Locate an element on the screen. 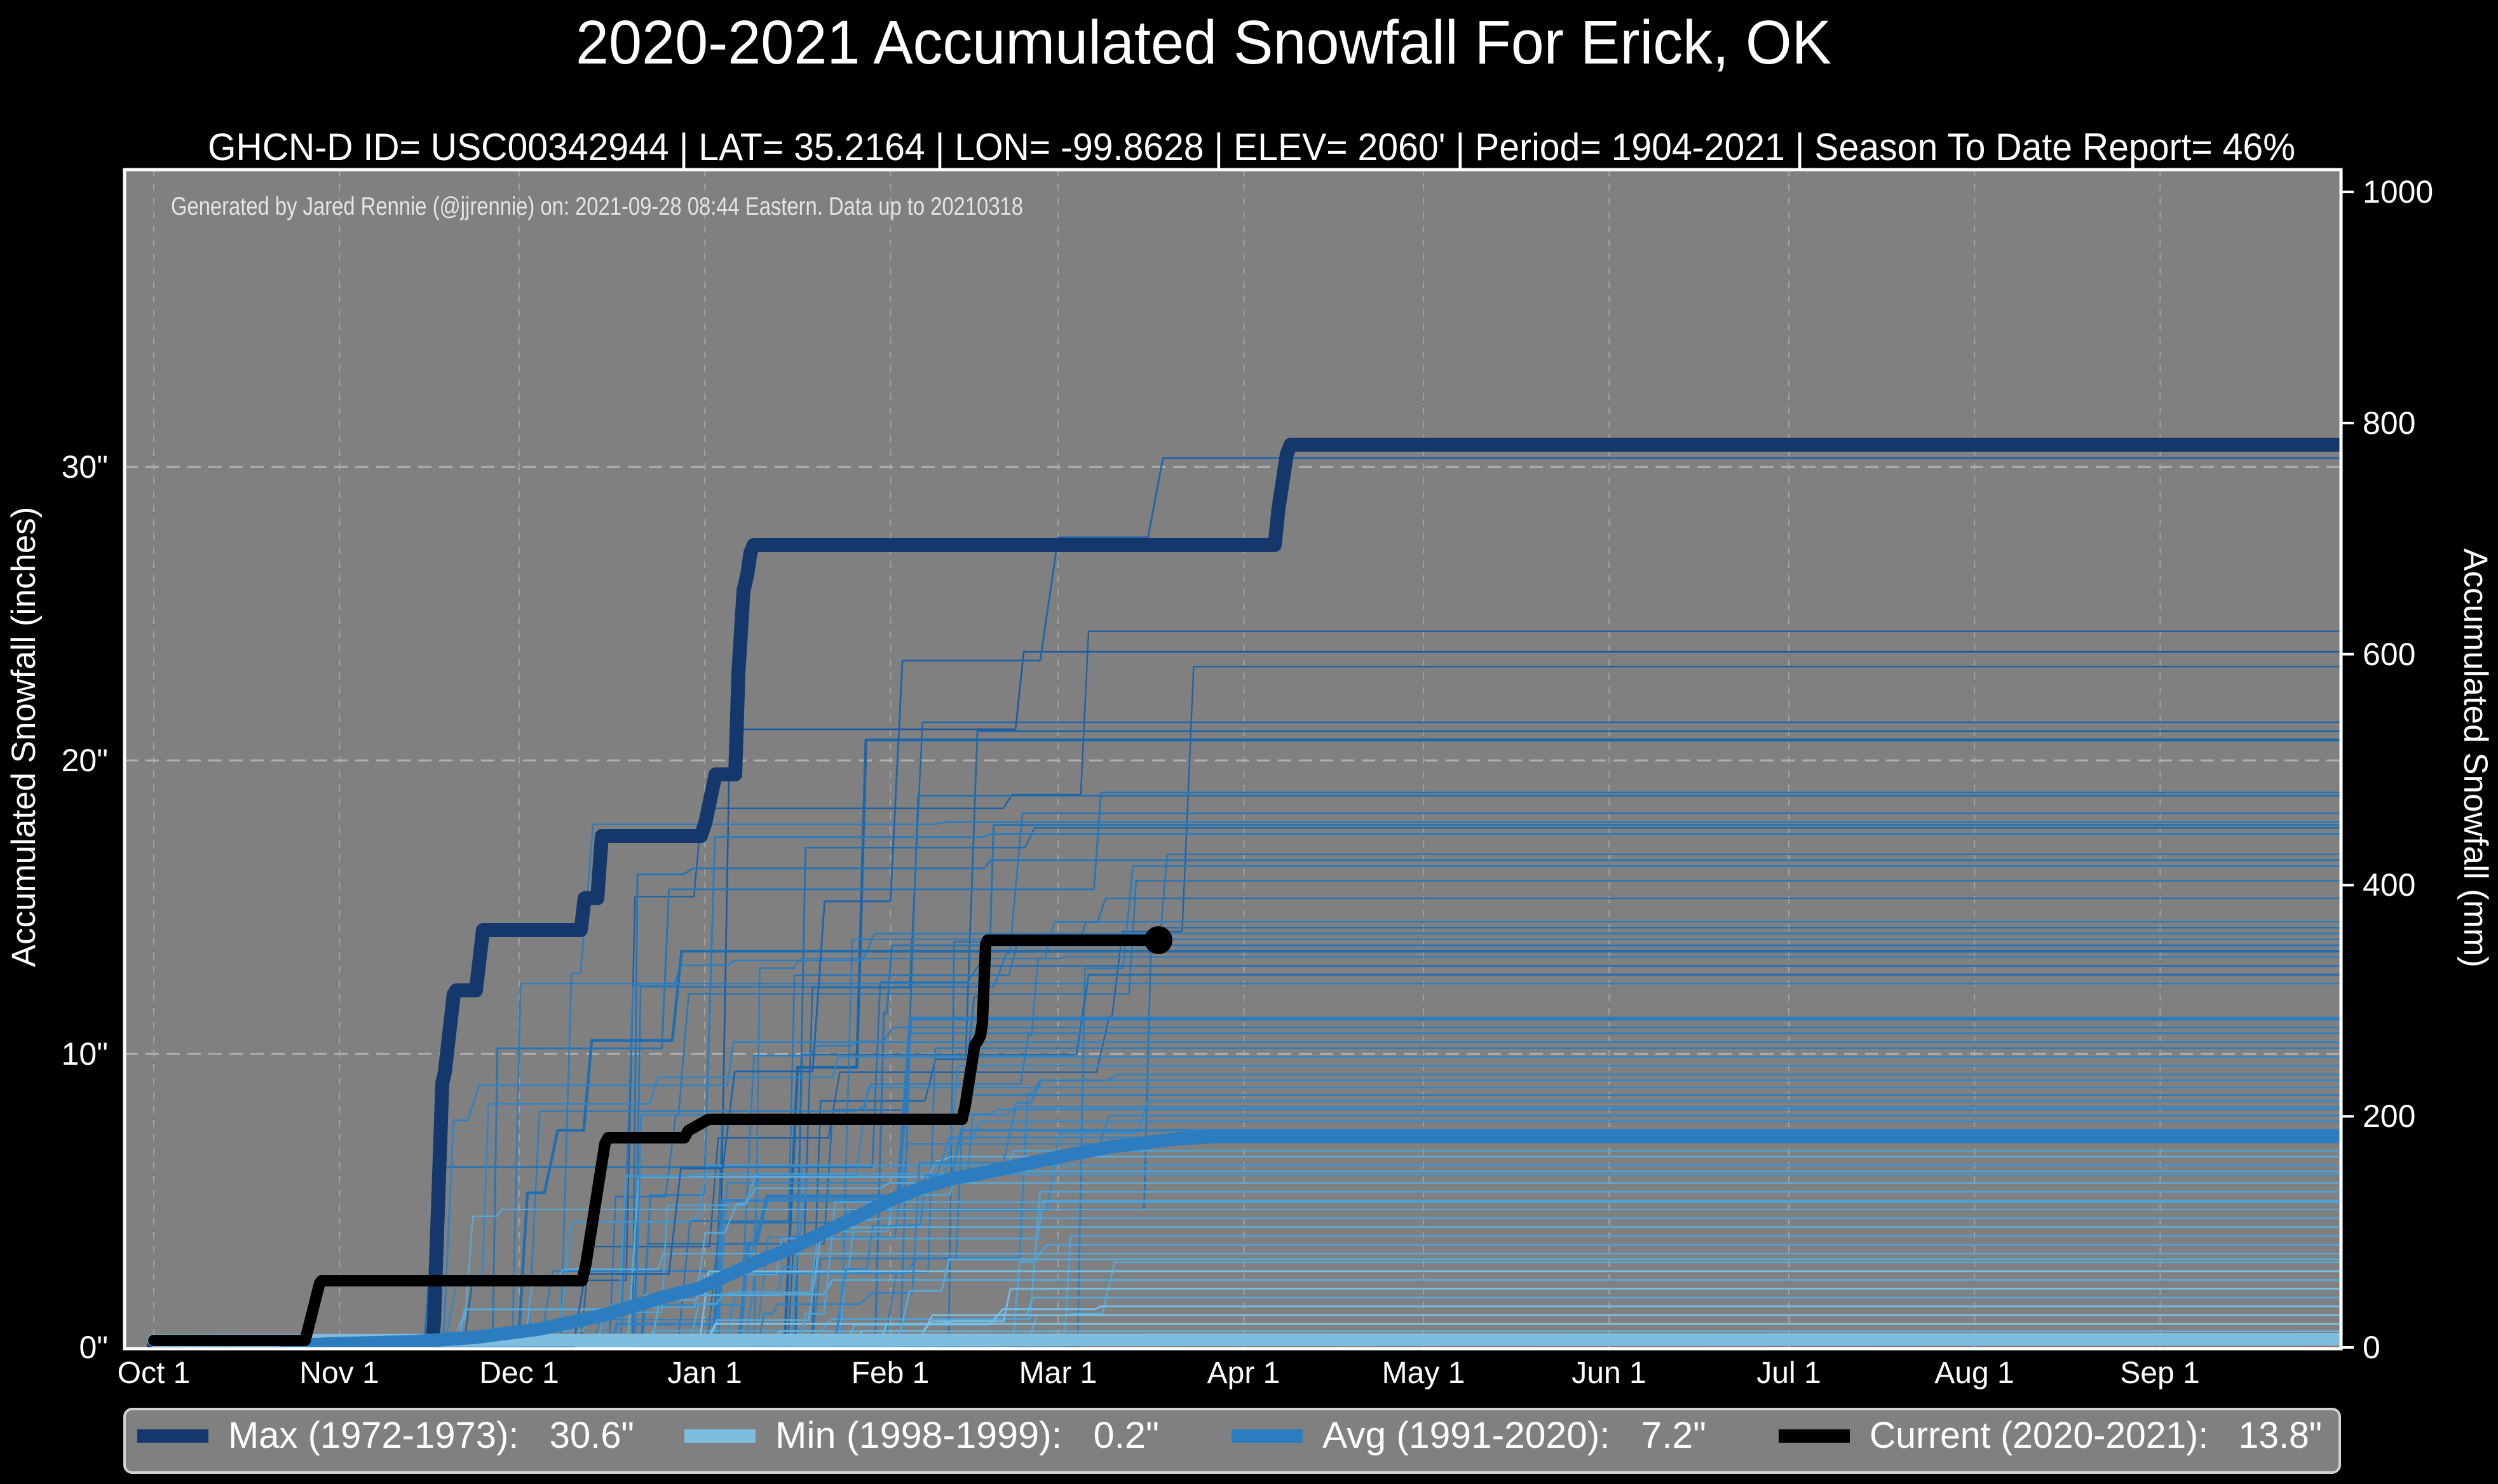 Image resolution: width=2498 pixels, height=1484 pixels. svg-text: 0 is located at coordinates (2371, 1347).